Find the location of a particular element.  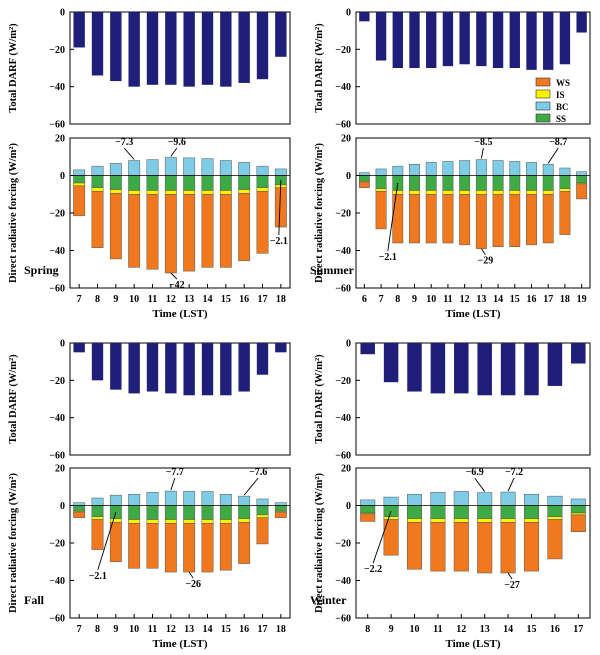

legend-swatch-ss is located at coordinates (543, 118).